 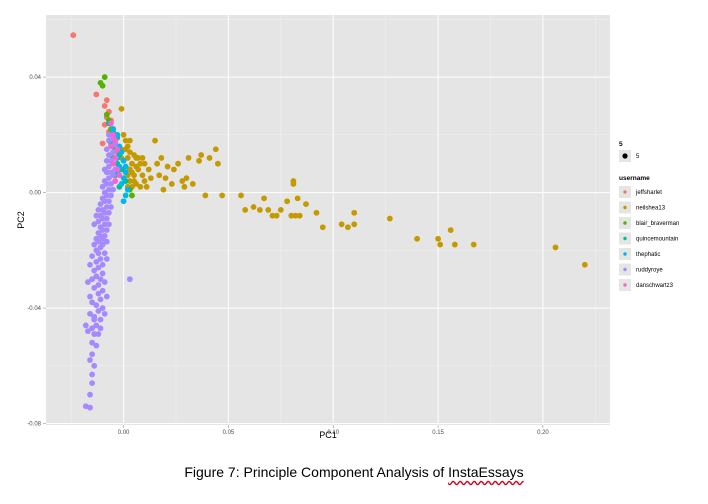 I want to click on caption-emphasis: InstaEssays, so click(x=486, y=472).